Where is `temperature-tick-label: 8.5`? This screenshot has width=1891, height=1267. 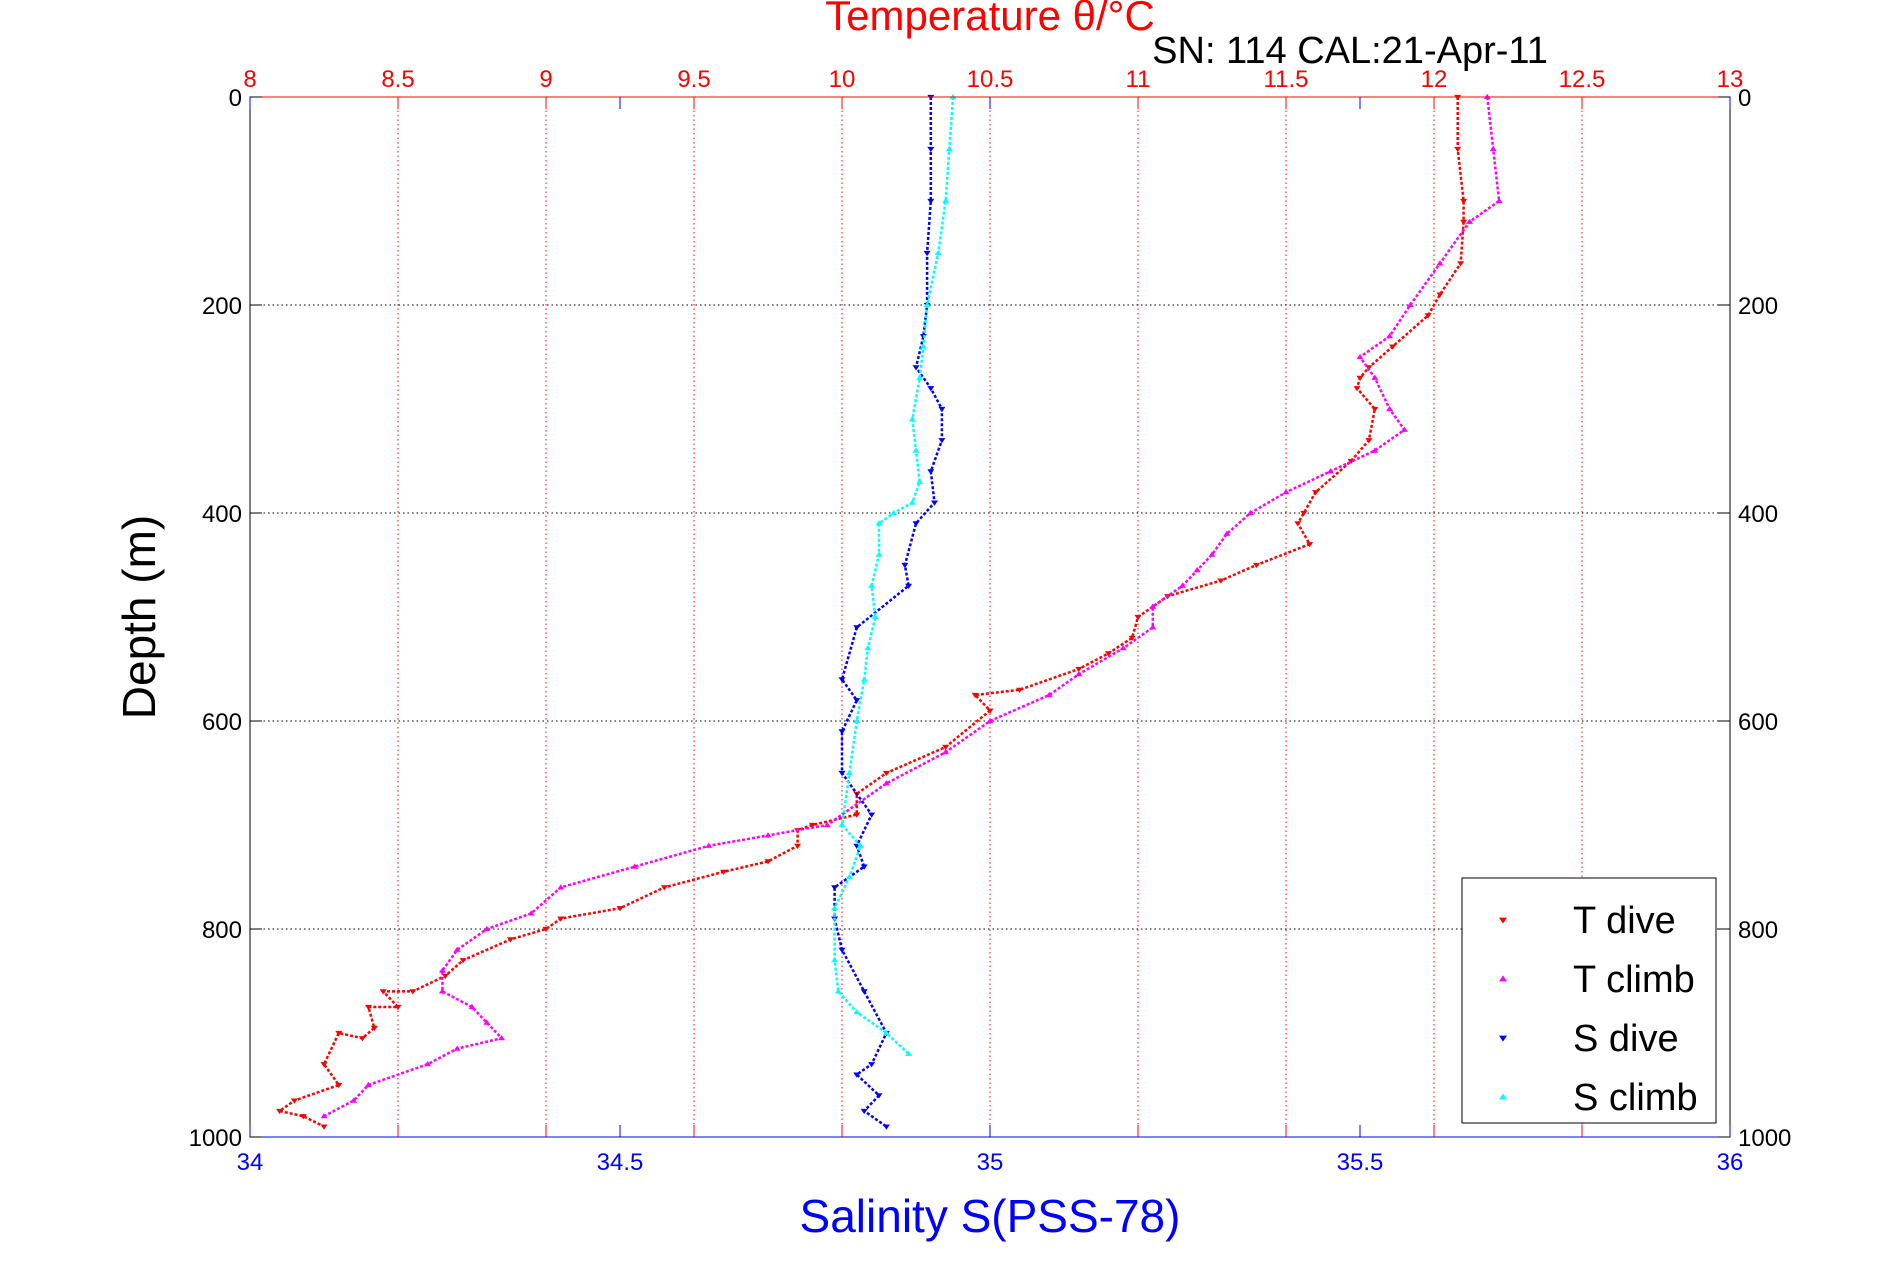 temperature-tick-label: 8.5 is located at coordinates (397, 79).